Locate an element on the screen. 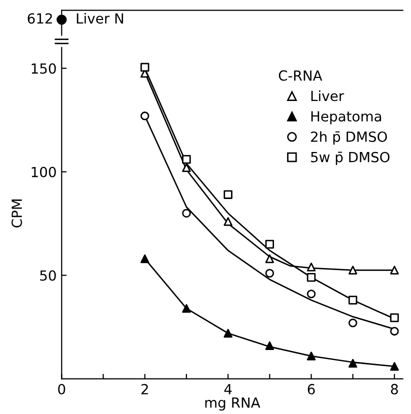 This screenshot has width=411, height=414. legend-label: Hepatoma is located at coordinates (346, 117).